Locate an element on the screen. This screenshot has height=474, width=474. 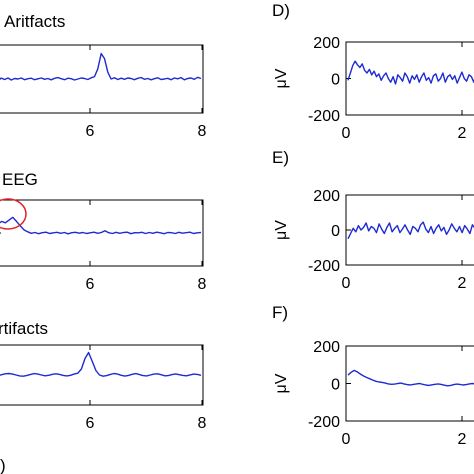
panel-2-series-line is located at coordinates (101, 364).